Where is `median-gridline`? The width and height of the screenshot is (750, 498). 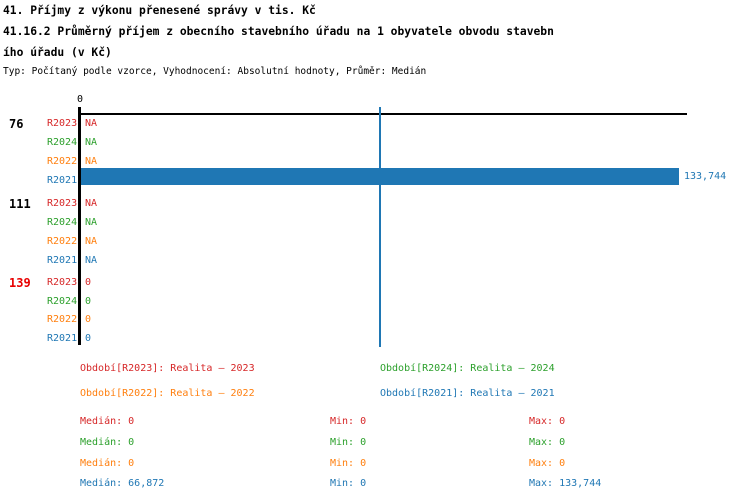 median-gridline is located at coordinates (380, 227).